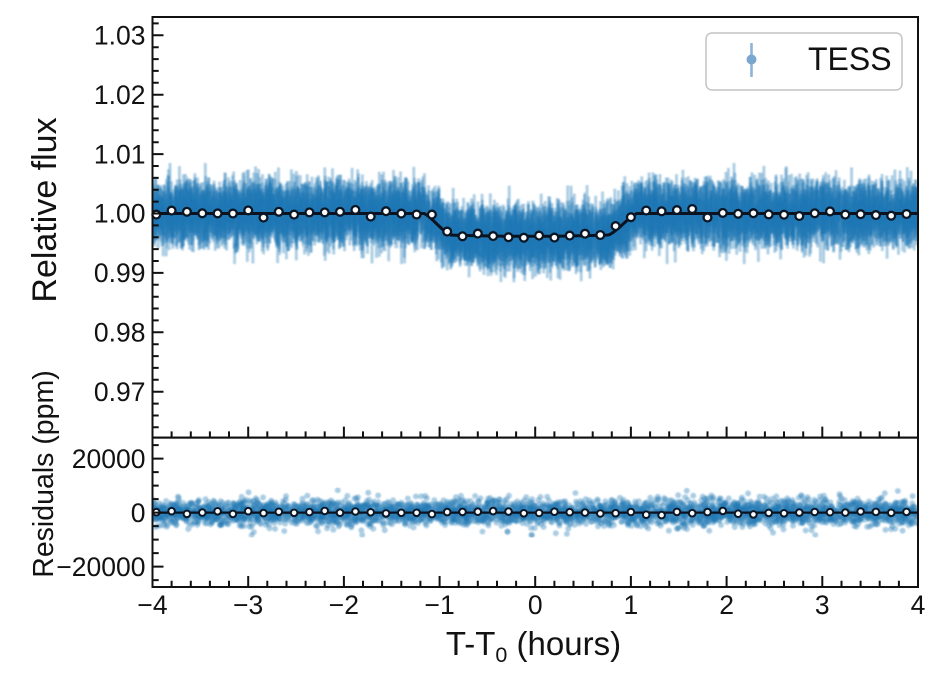 This screenshot has width=951, height=676. What do you see at coordinates (45, 209) in the screenshot?
I see `svg-text: Relative flux` at bounding box center [45, 209].